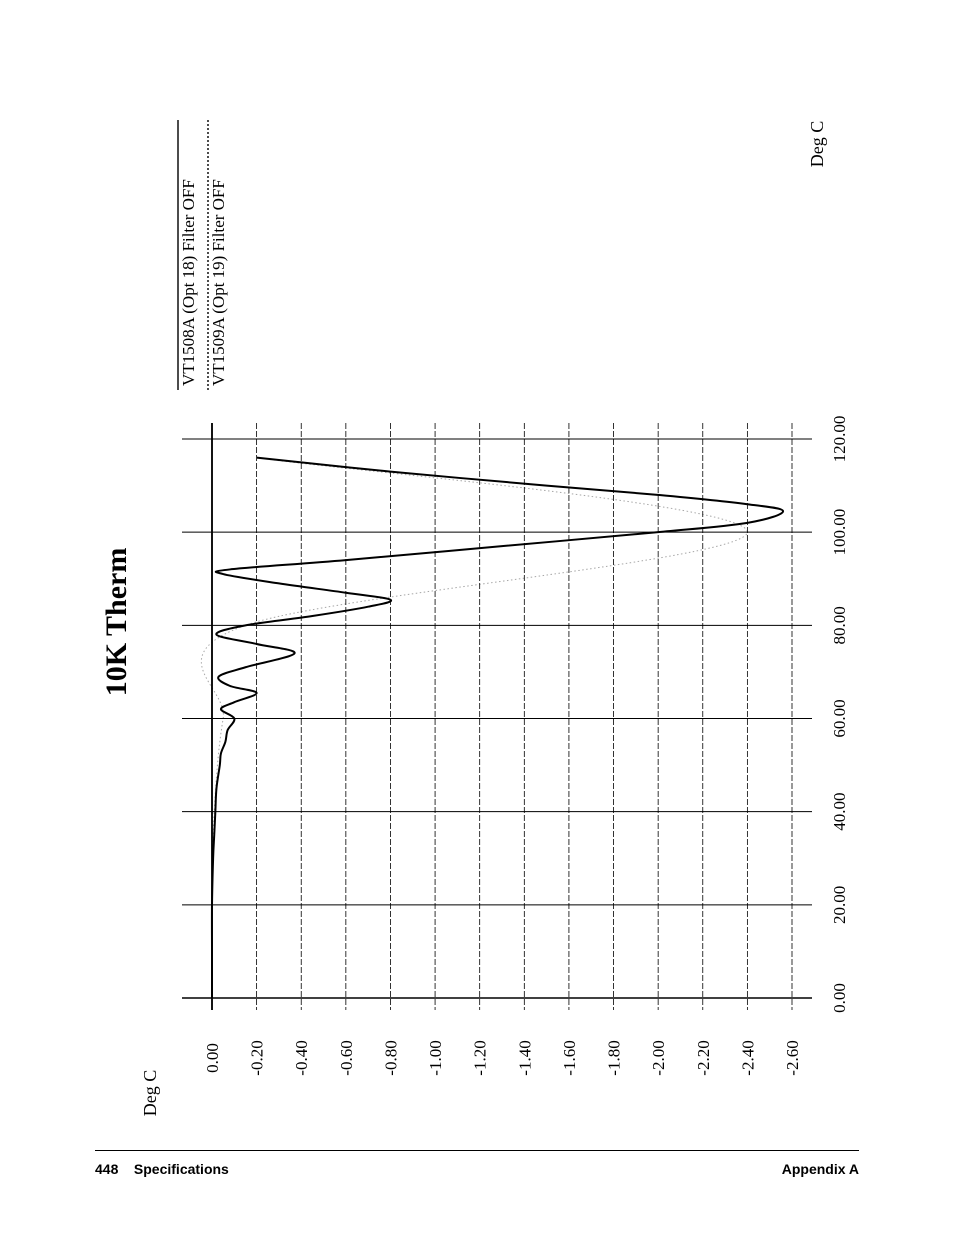 Image resolution: width=954 pixels, height=1235 pixels. What do you see at coordinates (820, 1169) in the screenshot?
I see `footer-appendix: Appendix A` at bounding box center [820, 1169].